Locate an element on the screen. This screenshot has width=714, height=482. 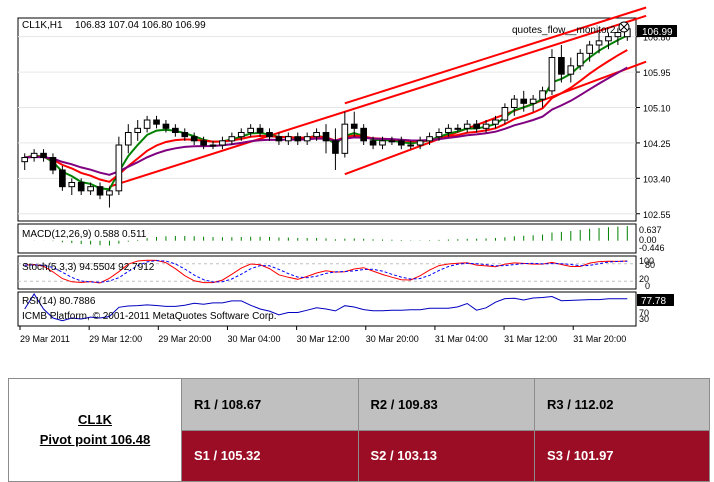
price-tick-label: 104.25 is located at coordinates (657, 144).